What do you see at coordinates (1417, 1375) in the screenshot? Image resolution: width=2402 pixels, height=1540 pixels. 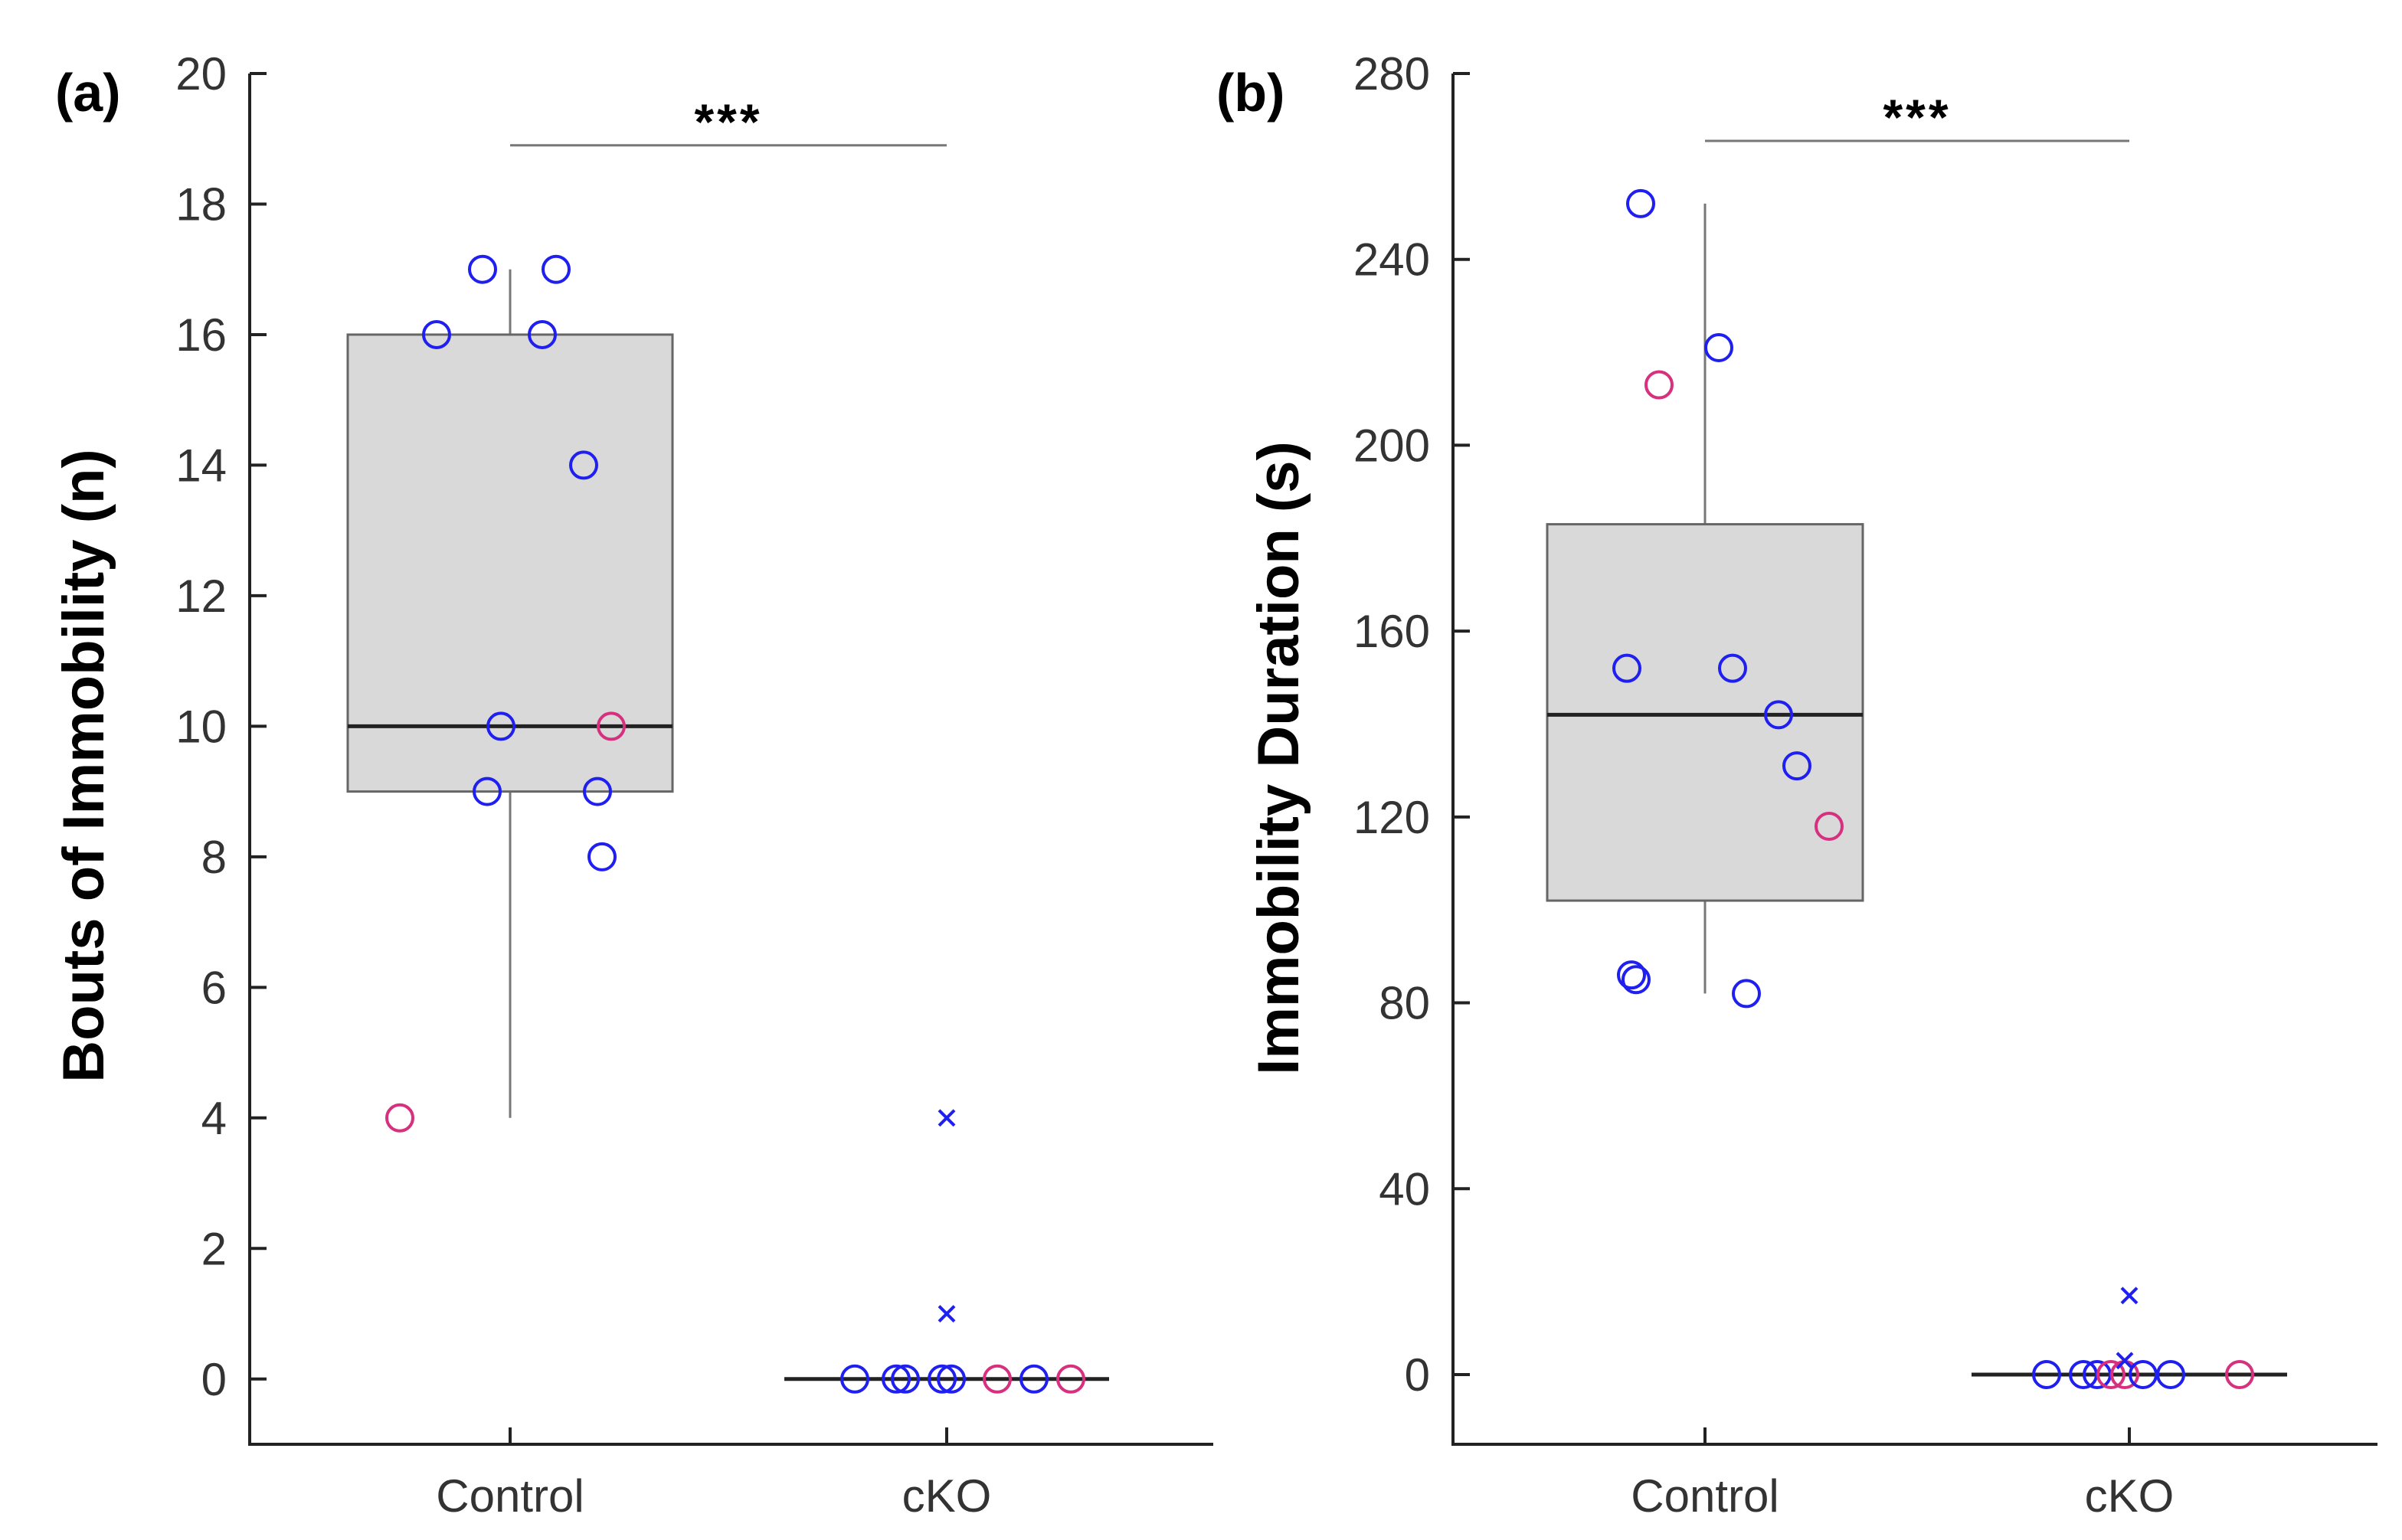 I see `panel-b-y-tick-label: 0` at bounding box center [1417, 1375].